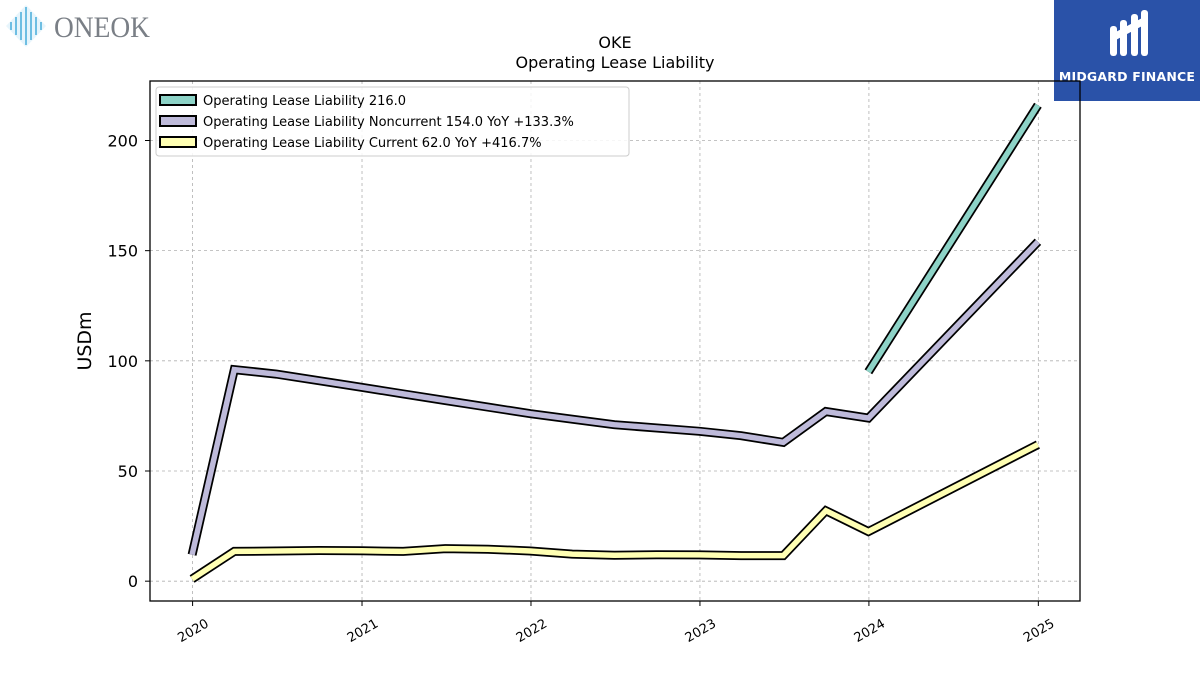 The image size is (1200, 675). What do you see at coordinates (1127, 76) in the screenshot?
I see `midgard-wordmark: MIDGARD FINANCE` at bounding box center [1127, 76].